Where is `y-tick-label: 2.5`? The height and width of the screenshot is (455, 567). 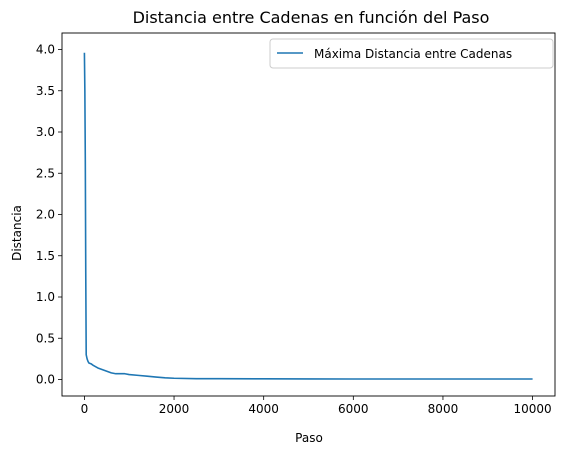
y-tick-label: 2.5 is located at coordinates (45, 173).